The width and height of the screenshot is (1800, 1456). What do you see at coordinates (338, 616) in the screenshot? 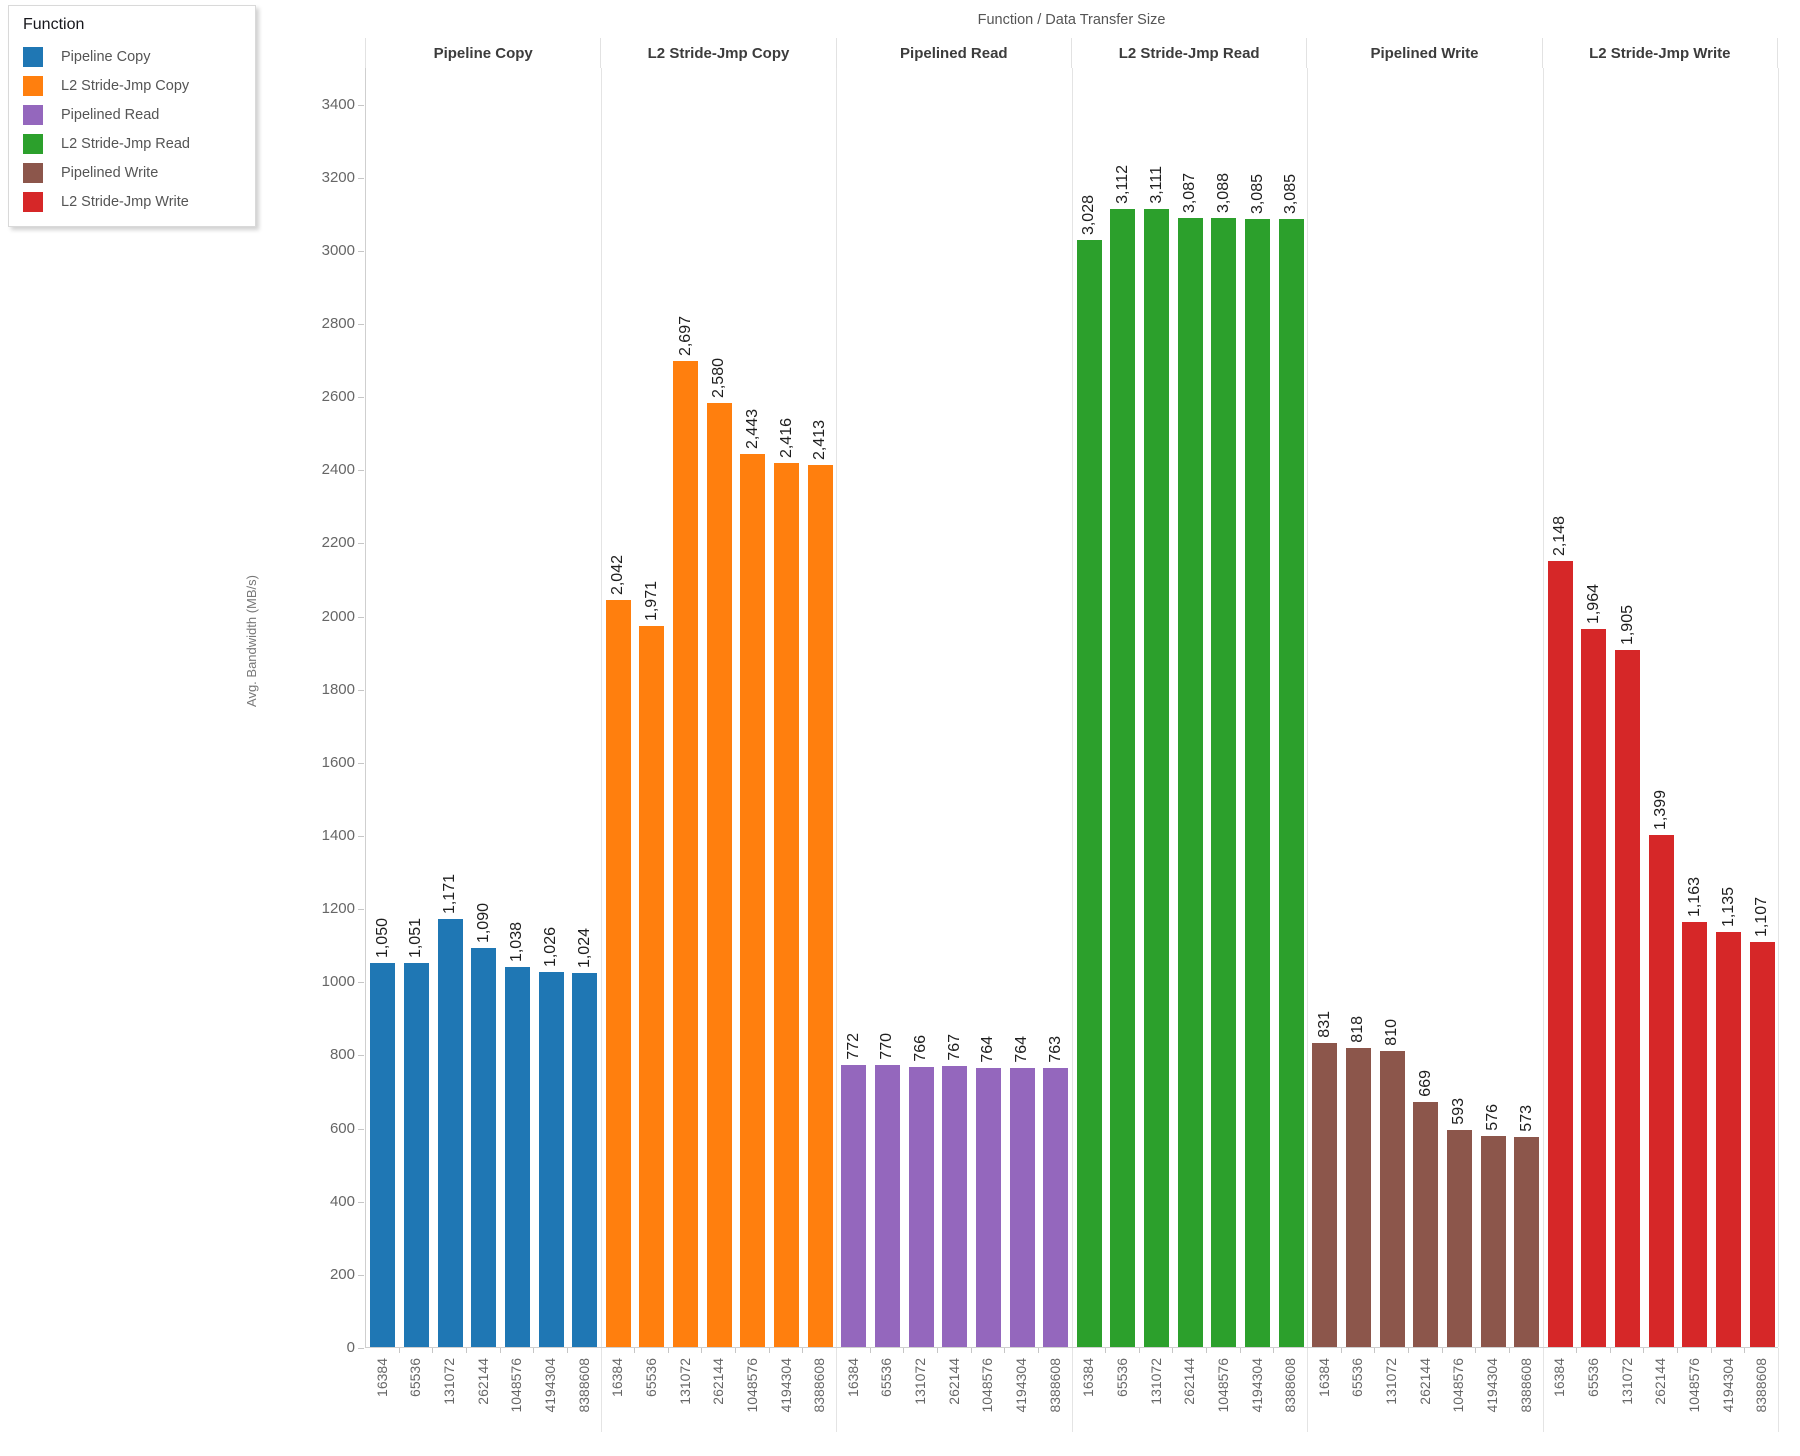
I see `y-tick-label: 2000` at bounding box center [338, 616].